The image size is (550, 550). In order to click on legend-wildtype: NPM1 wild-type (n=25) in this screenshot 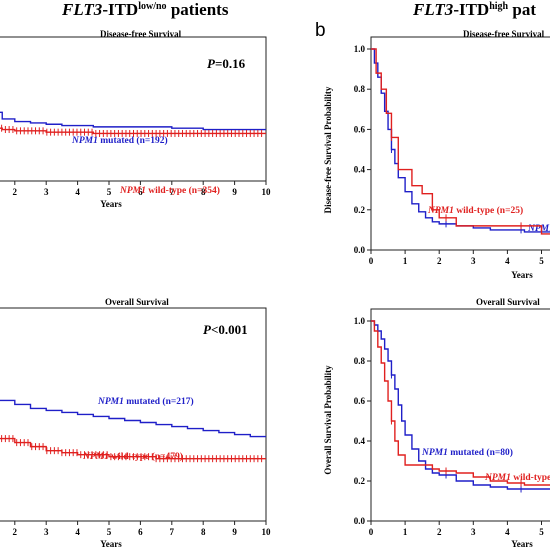, I will do `click(475, 210)`.